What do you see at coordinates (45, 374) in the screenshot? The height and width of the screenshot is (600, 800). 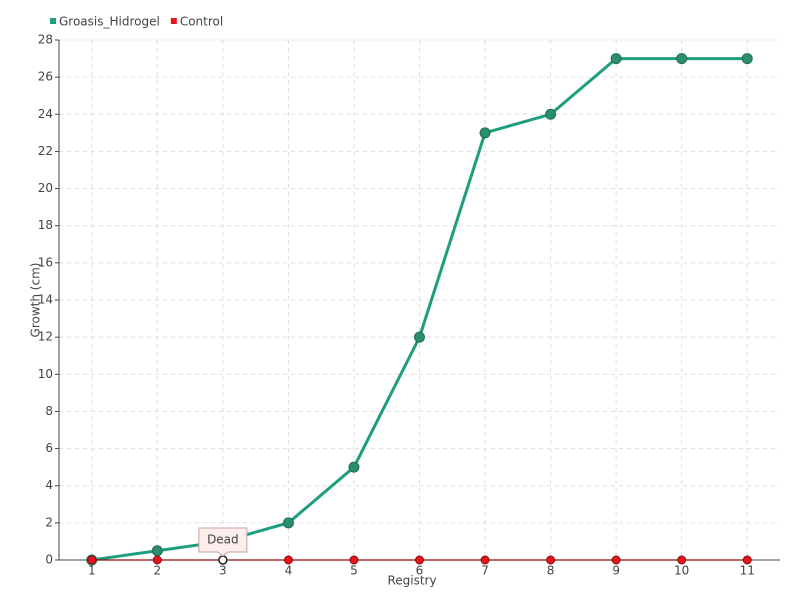 I see `y-tick-label: 10` at bounding box center [45, 374].